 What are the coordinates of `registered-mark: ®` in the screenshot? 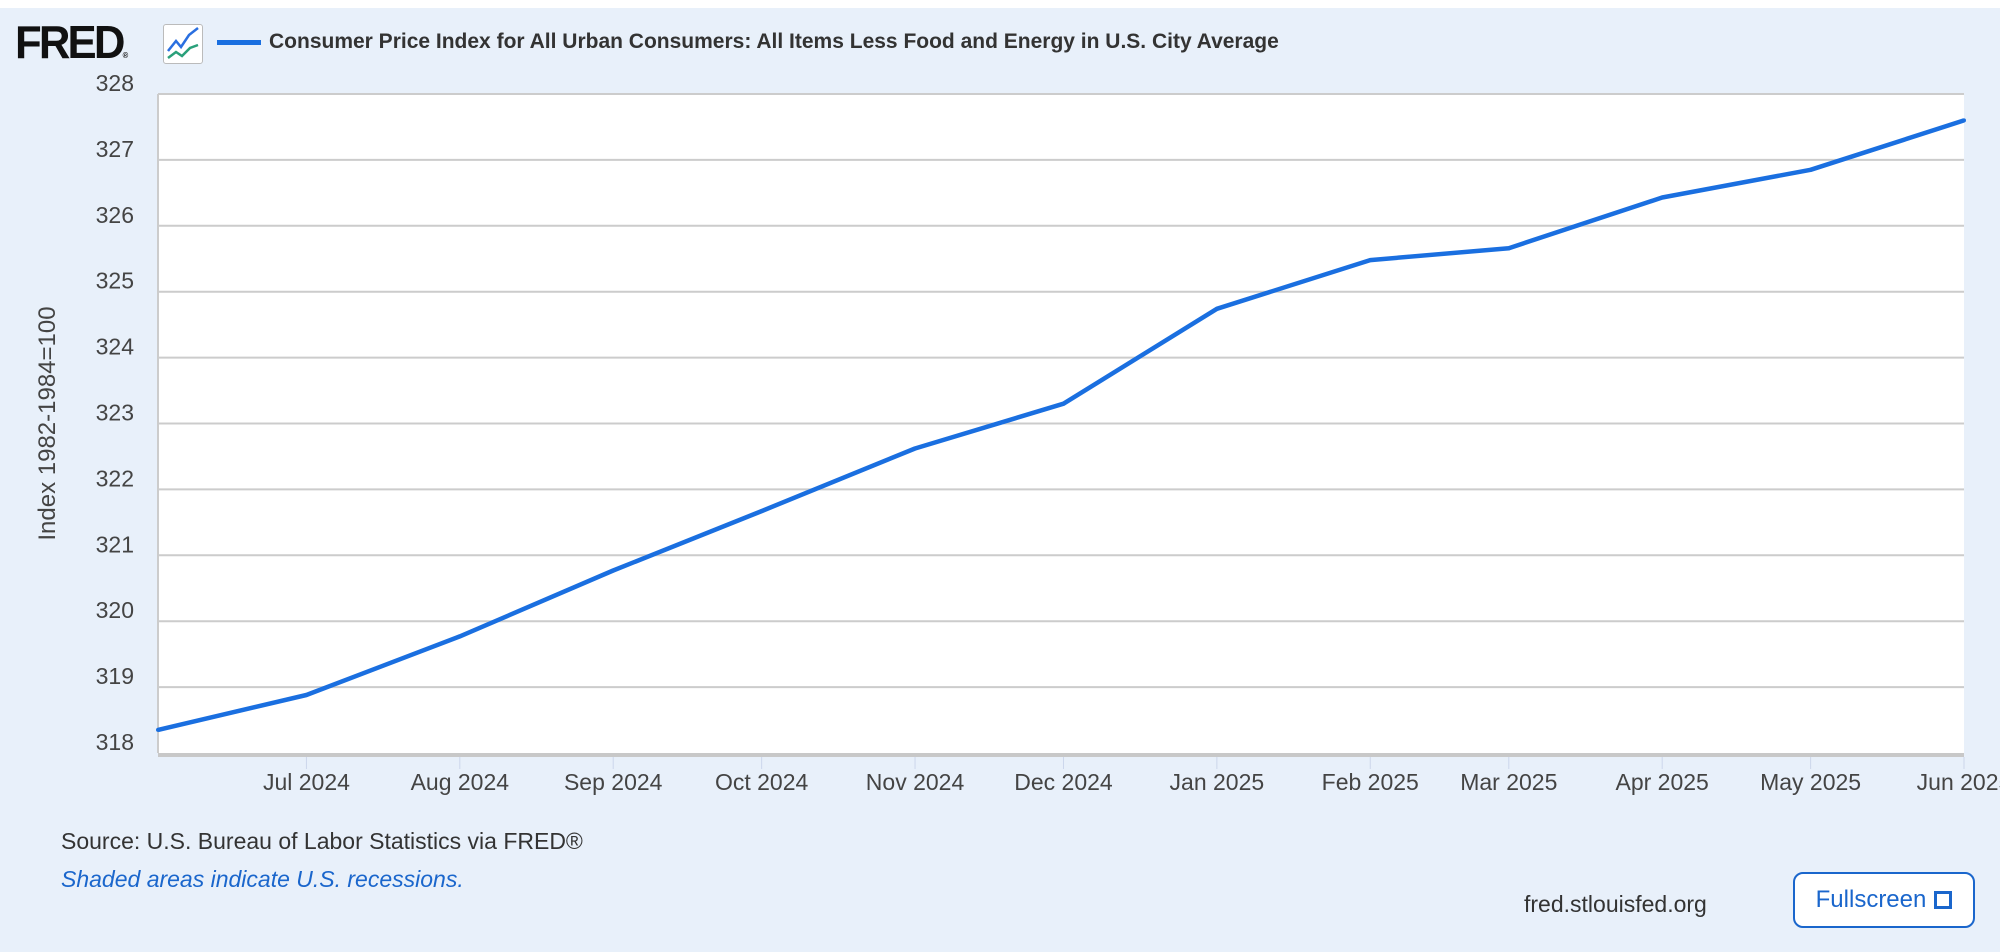 It's located at (125, 55).